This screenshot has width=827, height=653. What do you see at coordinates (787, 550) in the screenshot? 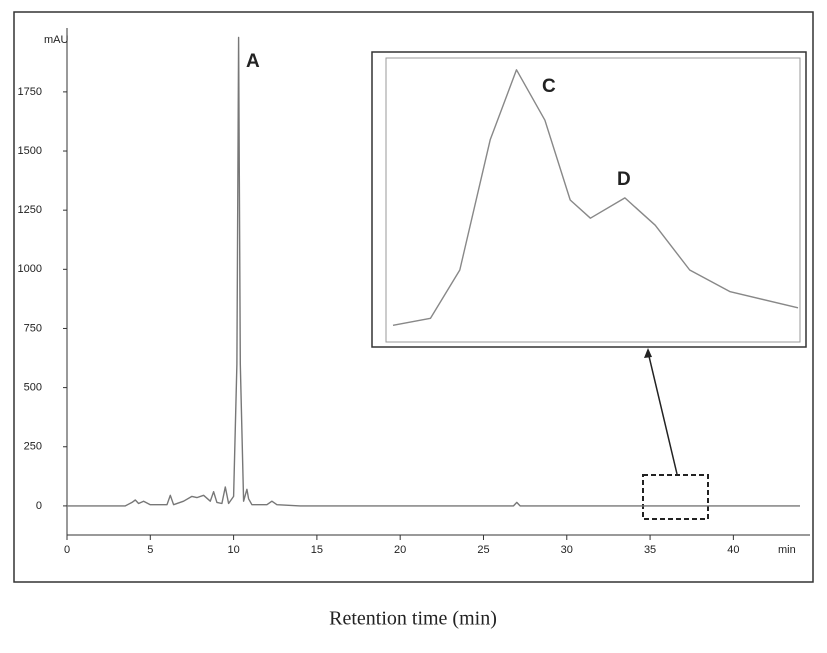
I see `x-unit-label: min` at bounding box center [787, 550].